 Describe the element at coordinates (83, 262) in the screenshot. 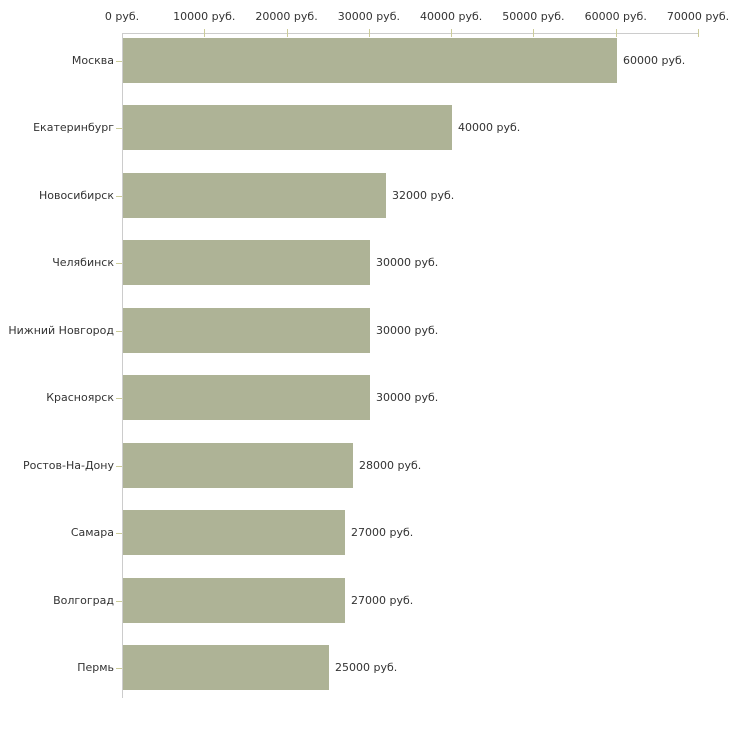

I see `category-label: Челябинск` at that location.